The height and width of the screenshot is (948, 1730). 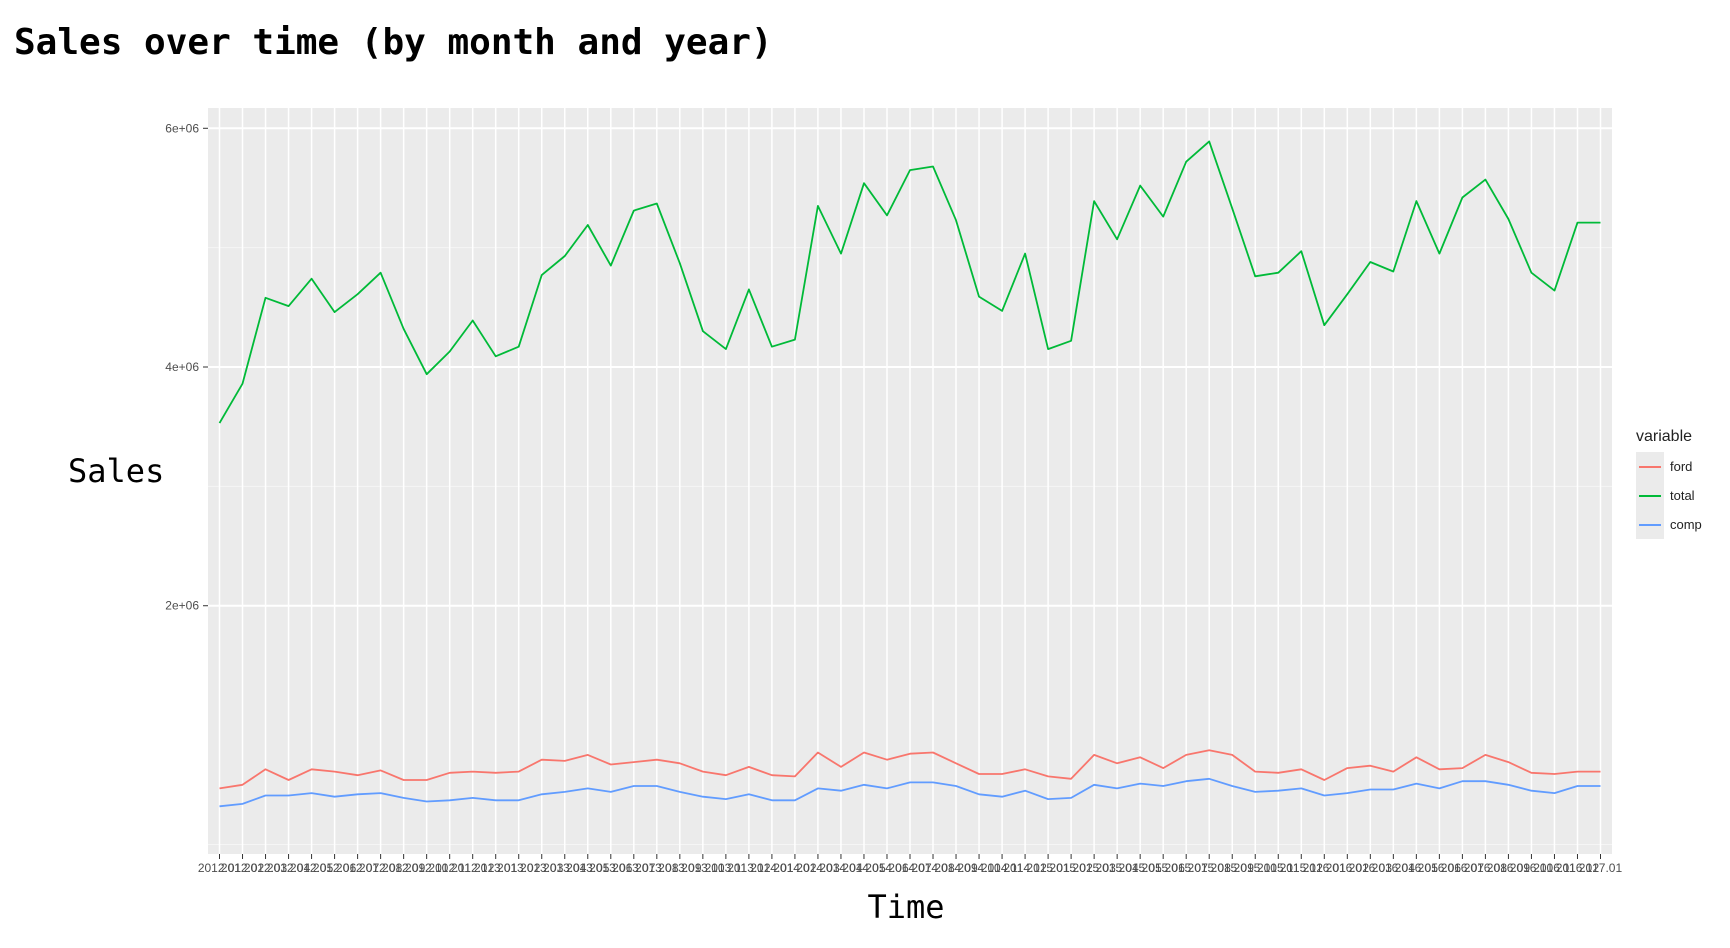 What do you see at coordinates (956, 868) in the screenshot?
I see `x-tick-label: 2014.09` at bounding box center [956, 868].